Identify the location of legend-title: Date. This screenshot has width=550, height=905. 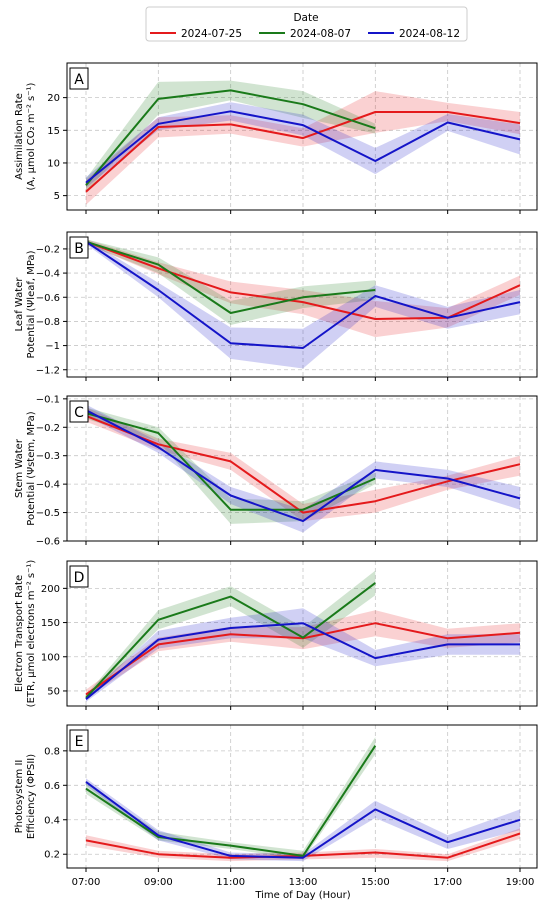
(305, 18).